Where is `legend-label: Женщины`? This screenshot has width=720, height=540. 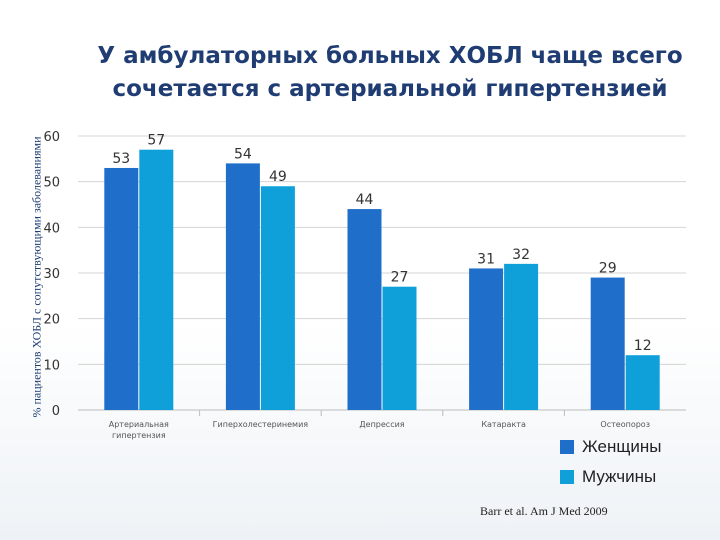
legend-label: Женщины is located at coordinates (622, 446).